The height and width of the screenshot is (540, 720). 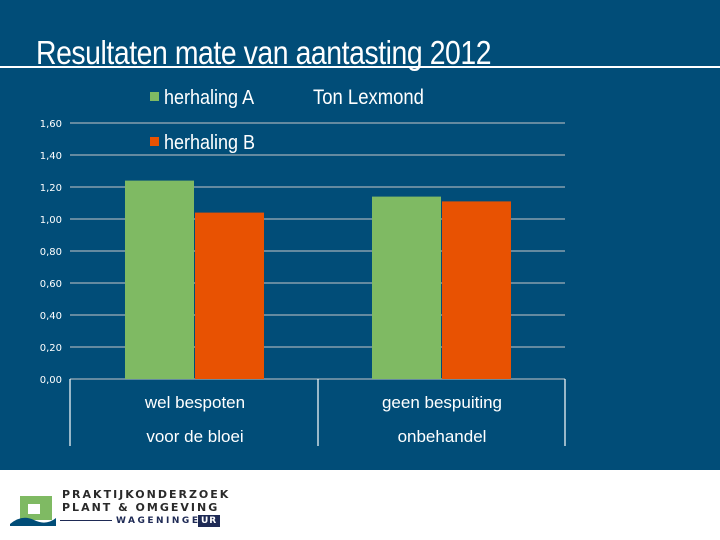 I want to click on y-tick-label: 0,00, so click(x=51, y=380).